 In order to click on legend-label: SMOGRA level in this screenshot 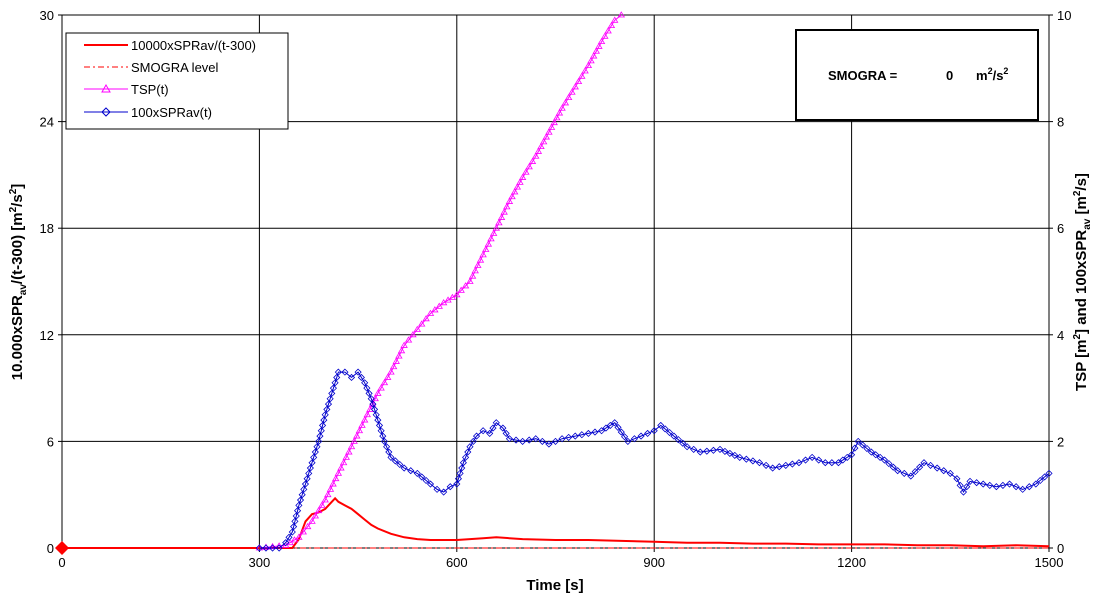, I will do `click(175, 67)`.